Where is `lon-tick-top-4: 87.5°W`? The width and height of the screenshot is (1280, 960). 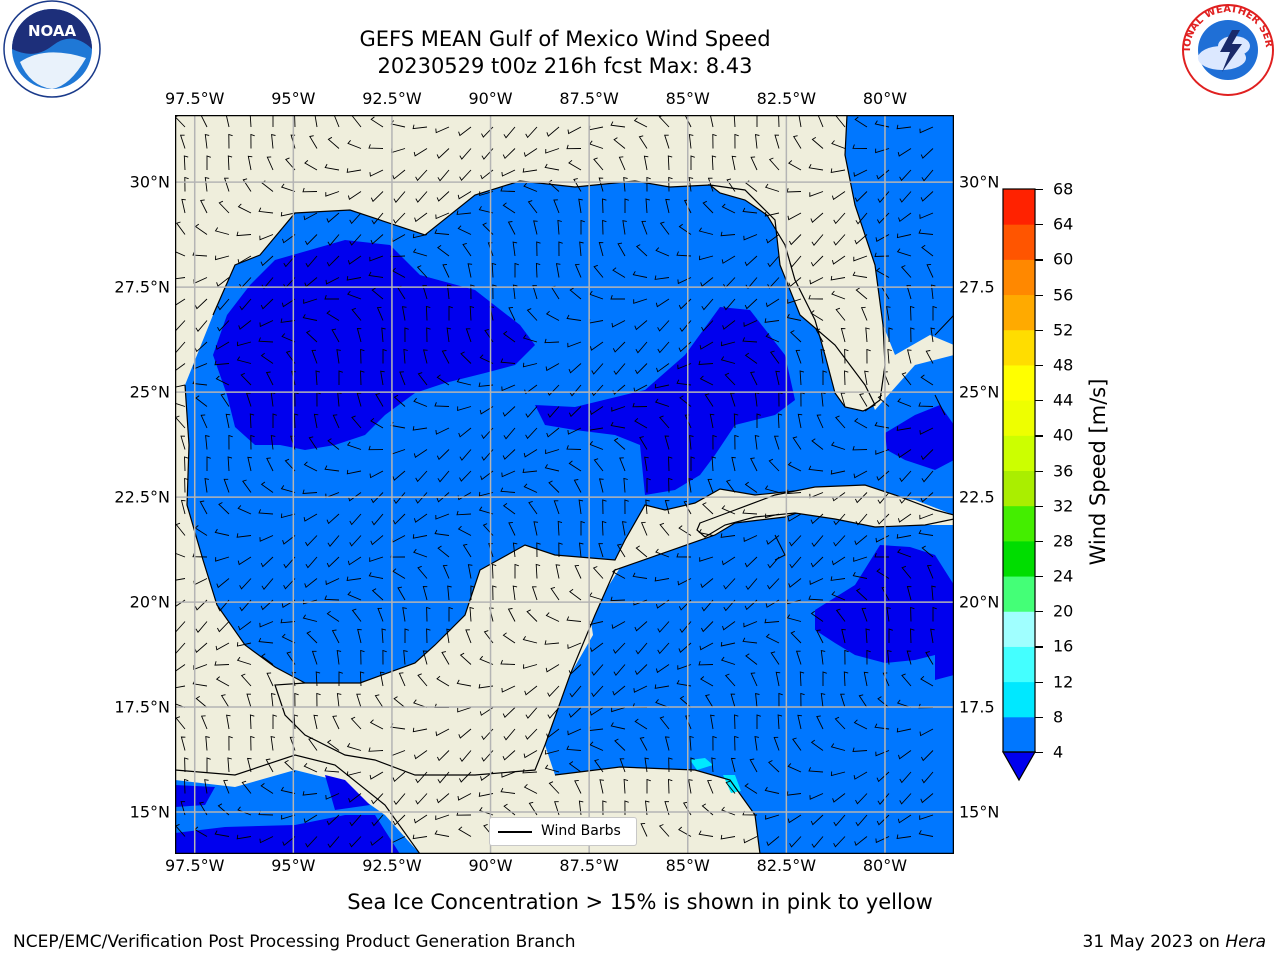 lon-tick-top-4: 87.5°W is located at coordinates (589, 98).